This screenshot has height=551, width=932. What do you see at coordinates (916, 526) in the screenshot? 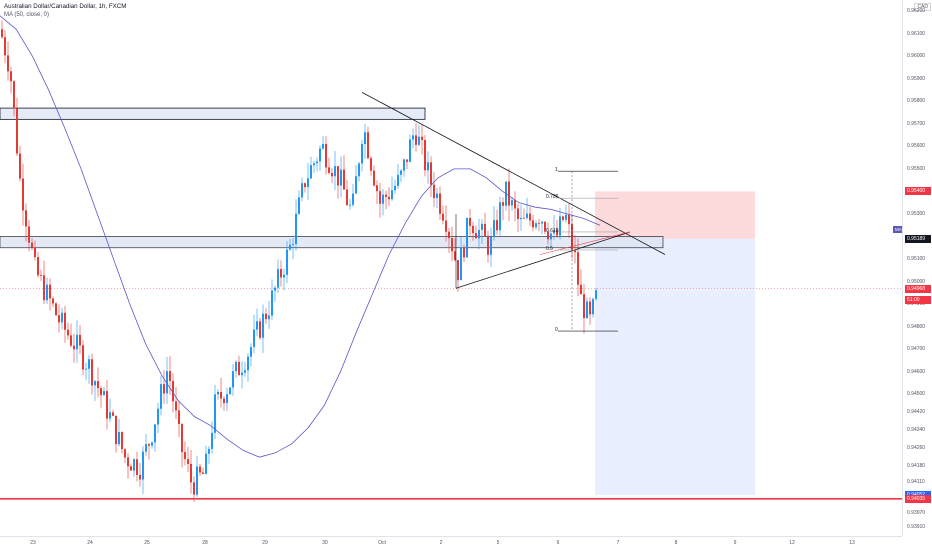
I see `price-axis-label: 0.93910` at bounding box center [916, 526].